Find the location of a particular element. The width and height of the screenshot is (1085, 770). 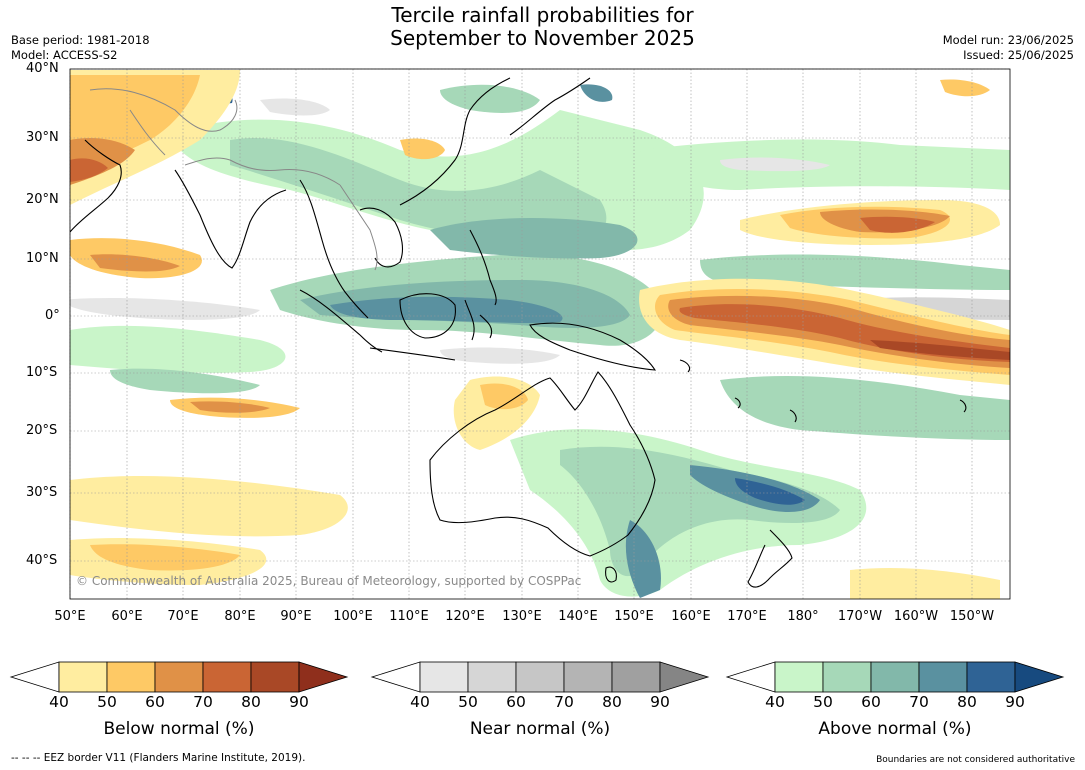

model-run: Model run: 23/06/2025 is located at coordinates (1008, 40).